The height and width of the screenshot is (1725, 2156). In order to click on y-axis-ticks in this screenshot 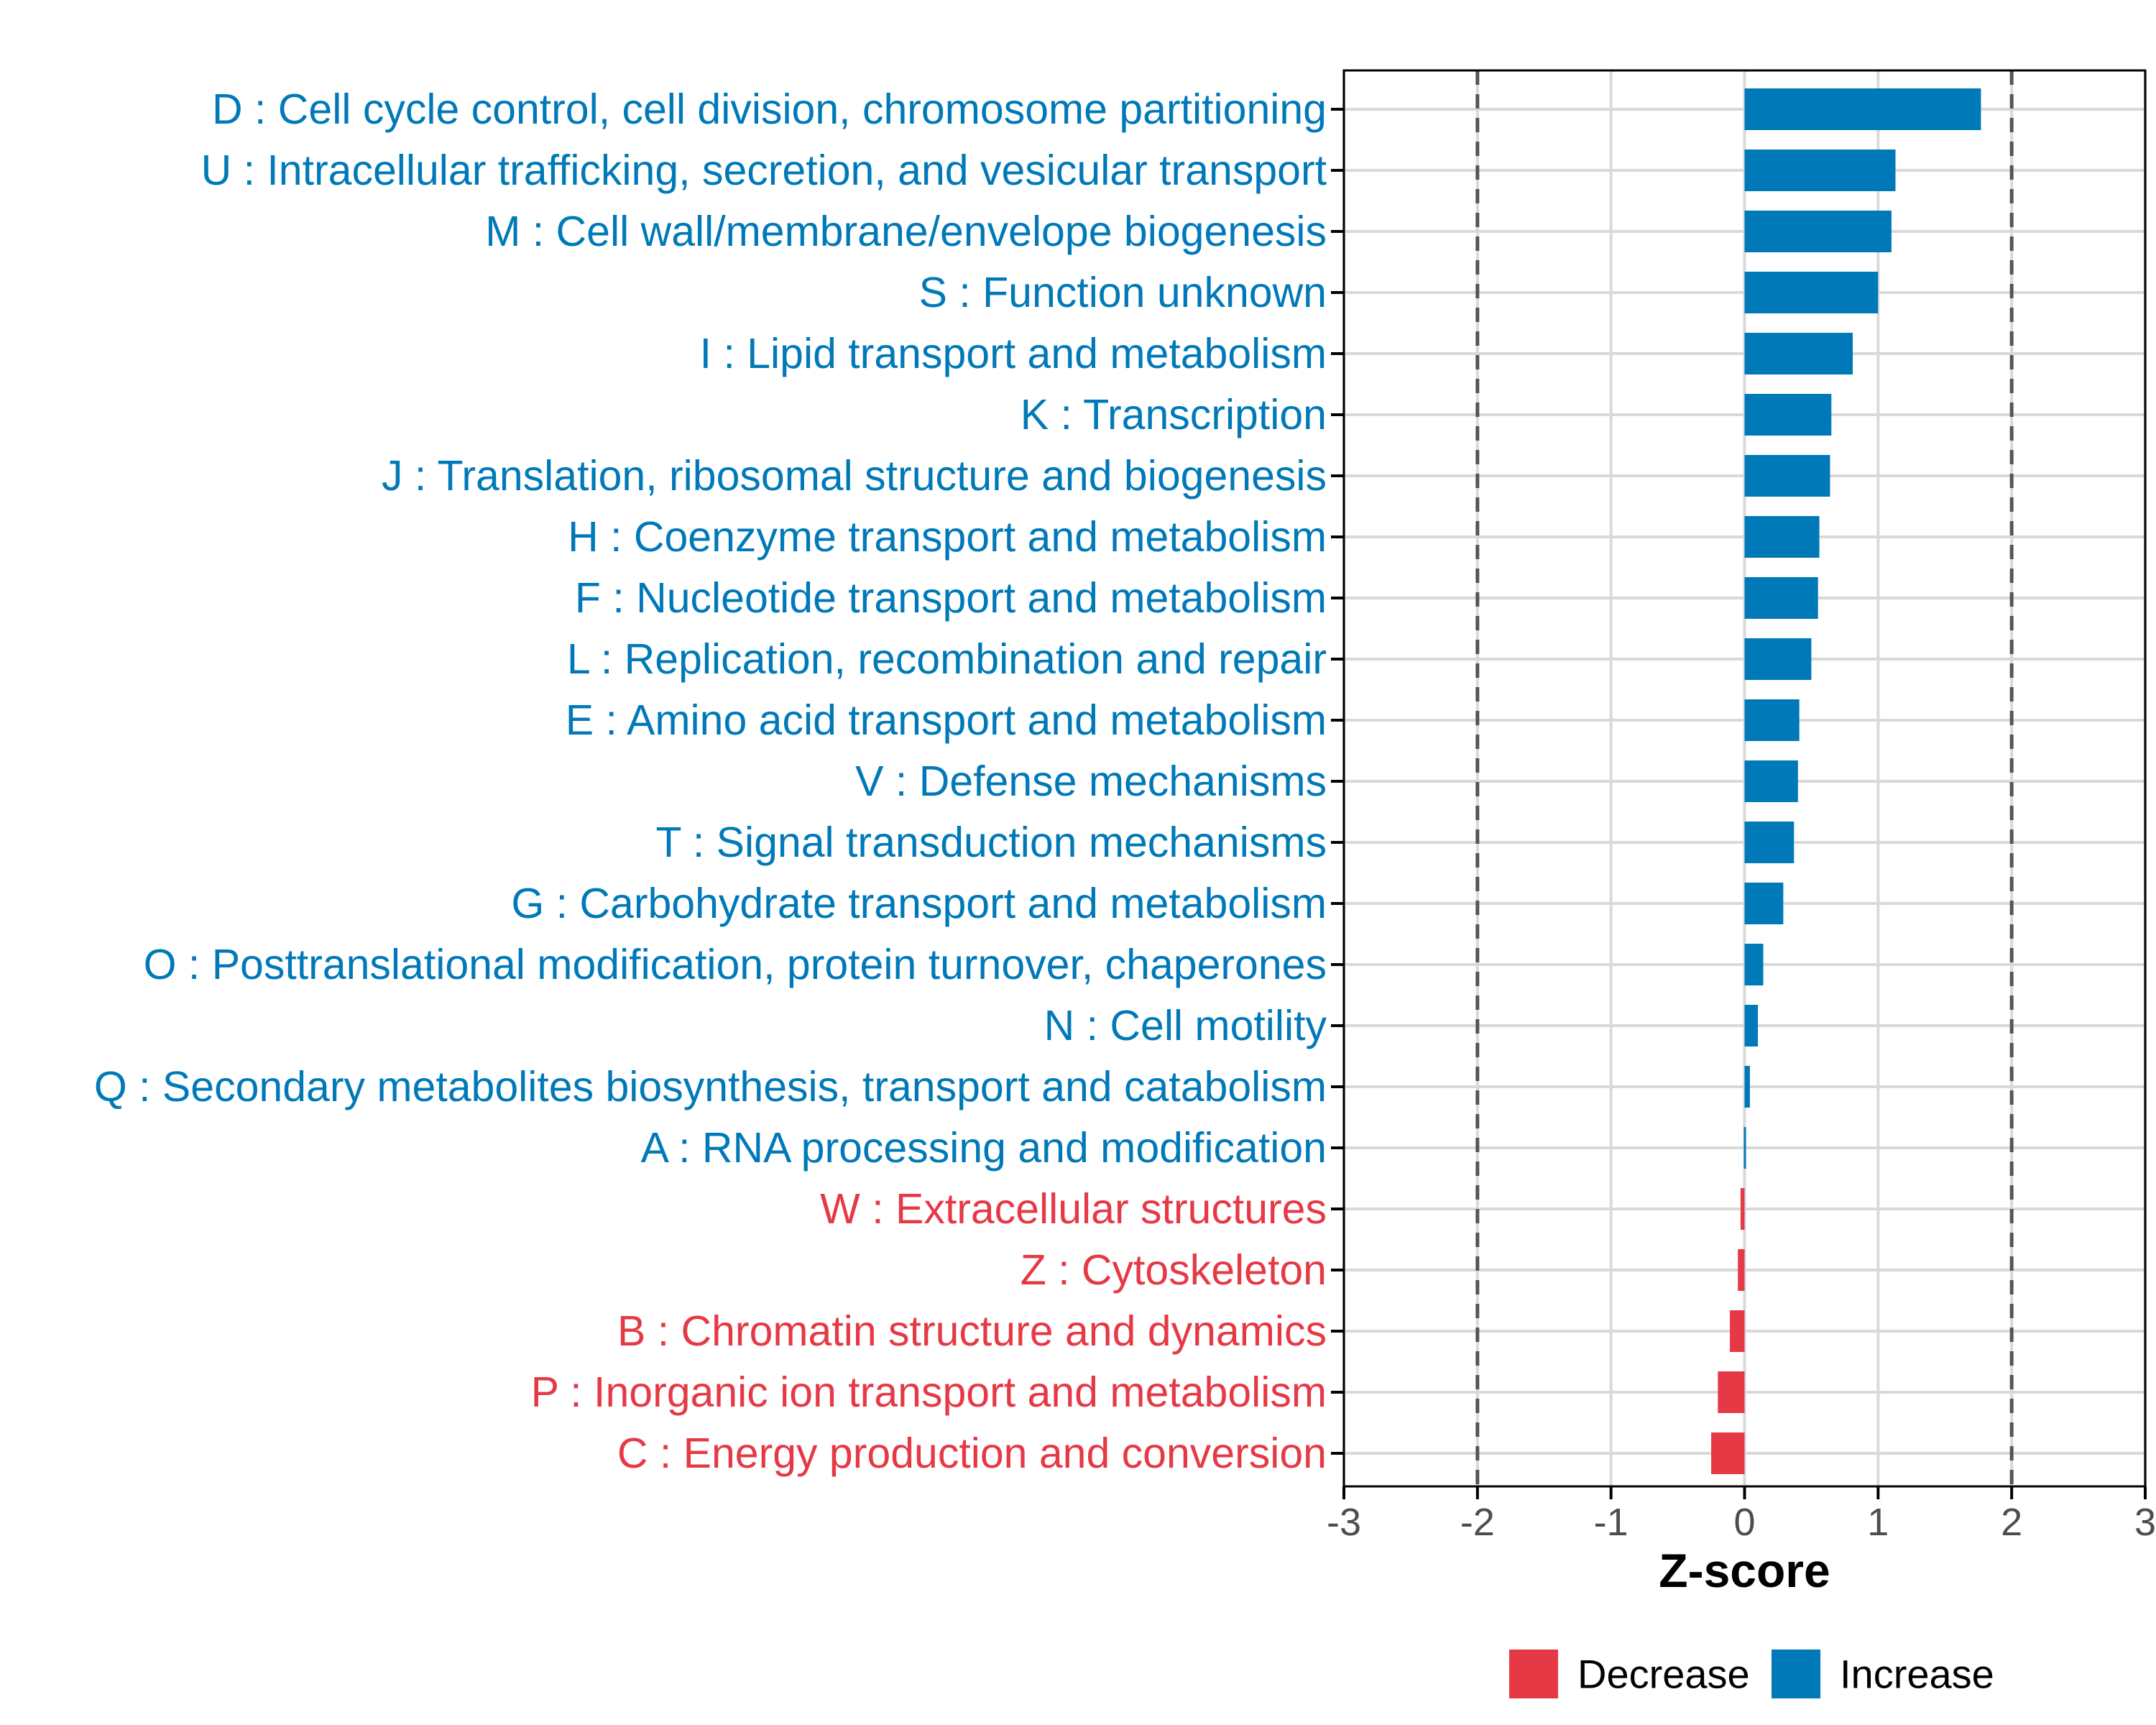, I will do `click(1337, 781)`.